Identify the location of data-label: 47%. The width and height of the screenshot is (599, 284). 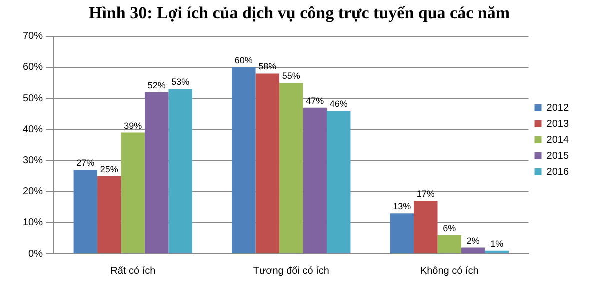
(315, 101).